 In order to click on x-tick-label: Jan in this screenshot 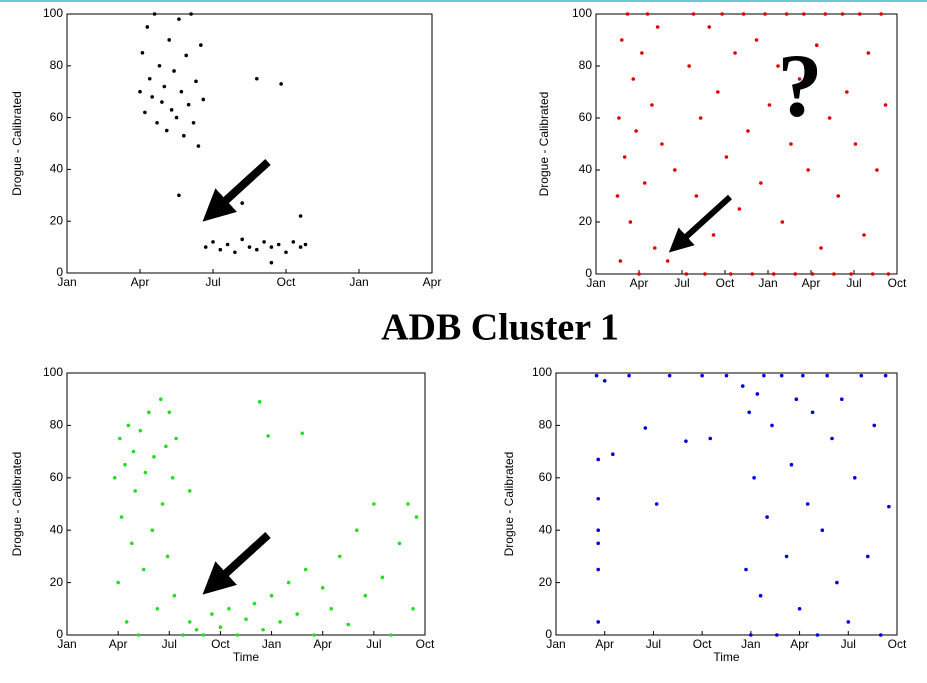, I will do `click(767, 283)`.